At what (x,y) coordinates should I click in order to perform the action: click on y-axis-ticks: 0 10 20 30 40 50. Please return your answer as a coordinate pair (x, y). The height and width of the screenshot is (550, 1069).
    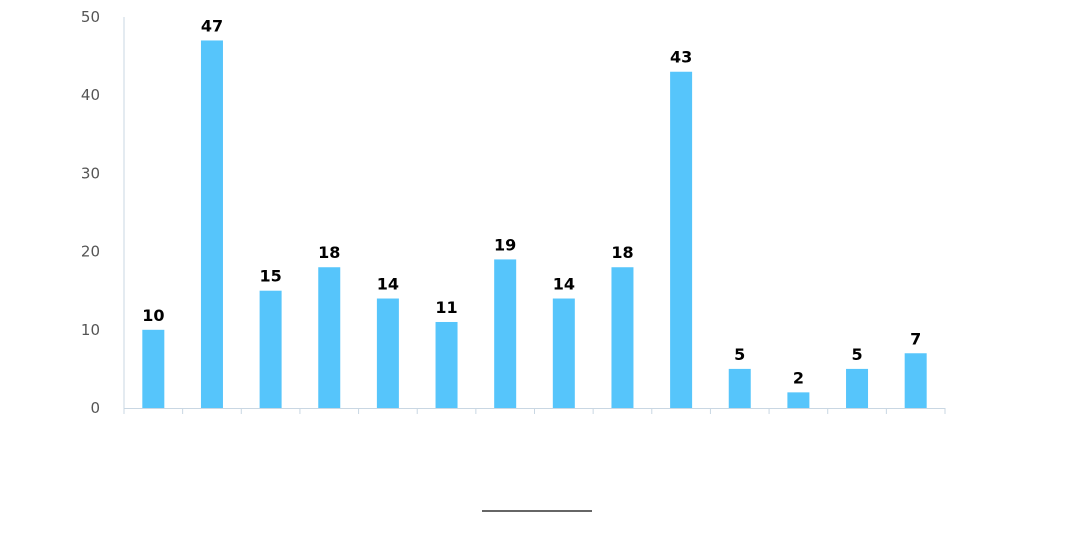
    Looking at the image, I should click on (90, 212).